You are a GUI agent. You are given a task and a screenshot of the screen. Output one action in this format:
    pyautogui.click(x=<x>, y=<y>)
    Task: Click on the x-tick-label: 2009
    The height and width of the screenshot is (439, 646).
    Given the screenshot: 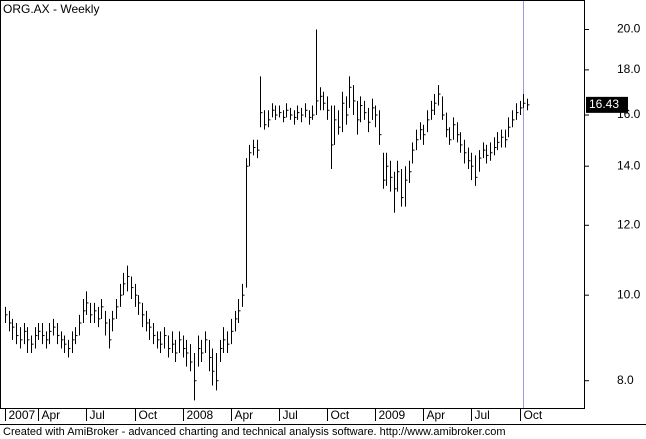 What is the action you would take?
    pyautogui.click(x=392, y=415)
    